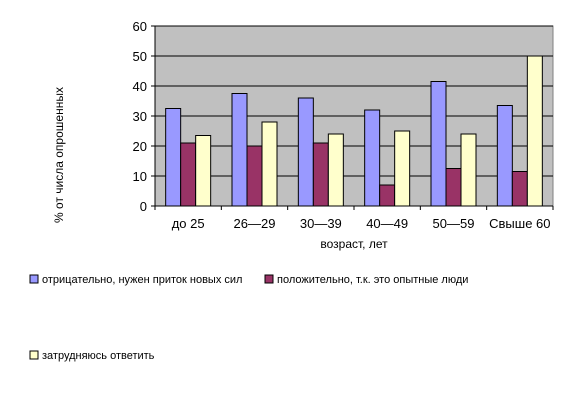 The image size is (565, 405). Describe the element at coordinates (188, 223) in the screenshot. I see `x-tick-label: до 25` at that location.